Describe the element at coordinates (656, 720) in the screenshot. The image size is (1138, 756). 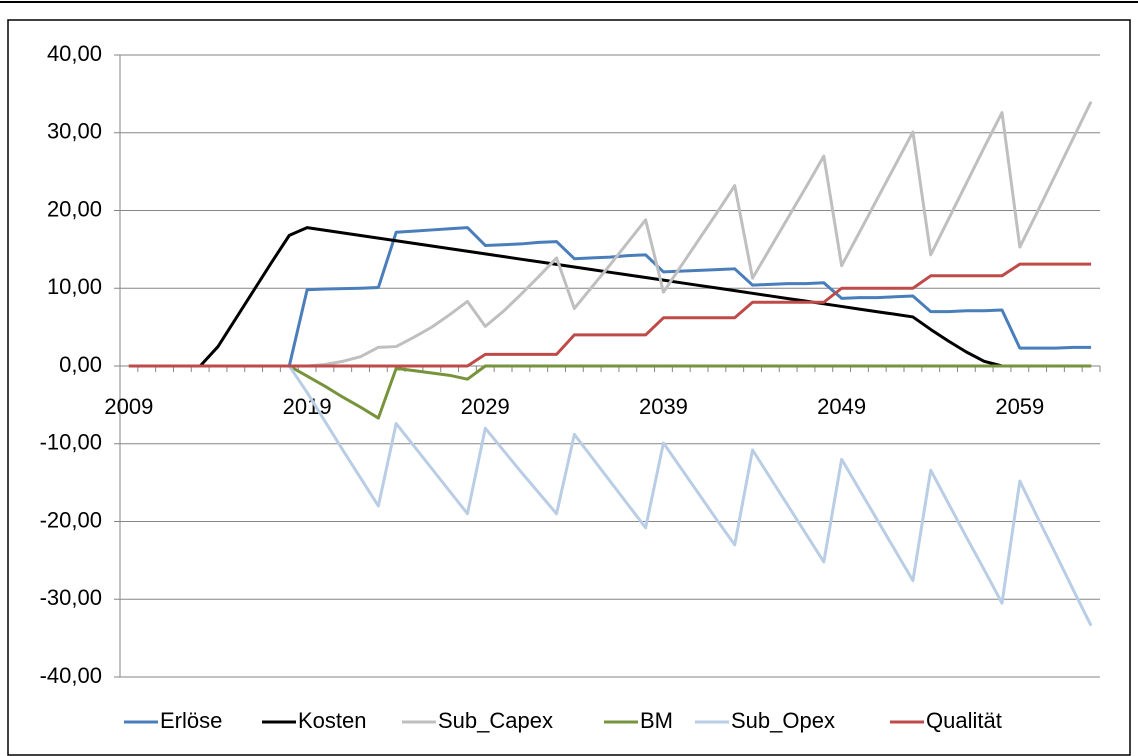
I see `legend-label: BM` at that location.